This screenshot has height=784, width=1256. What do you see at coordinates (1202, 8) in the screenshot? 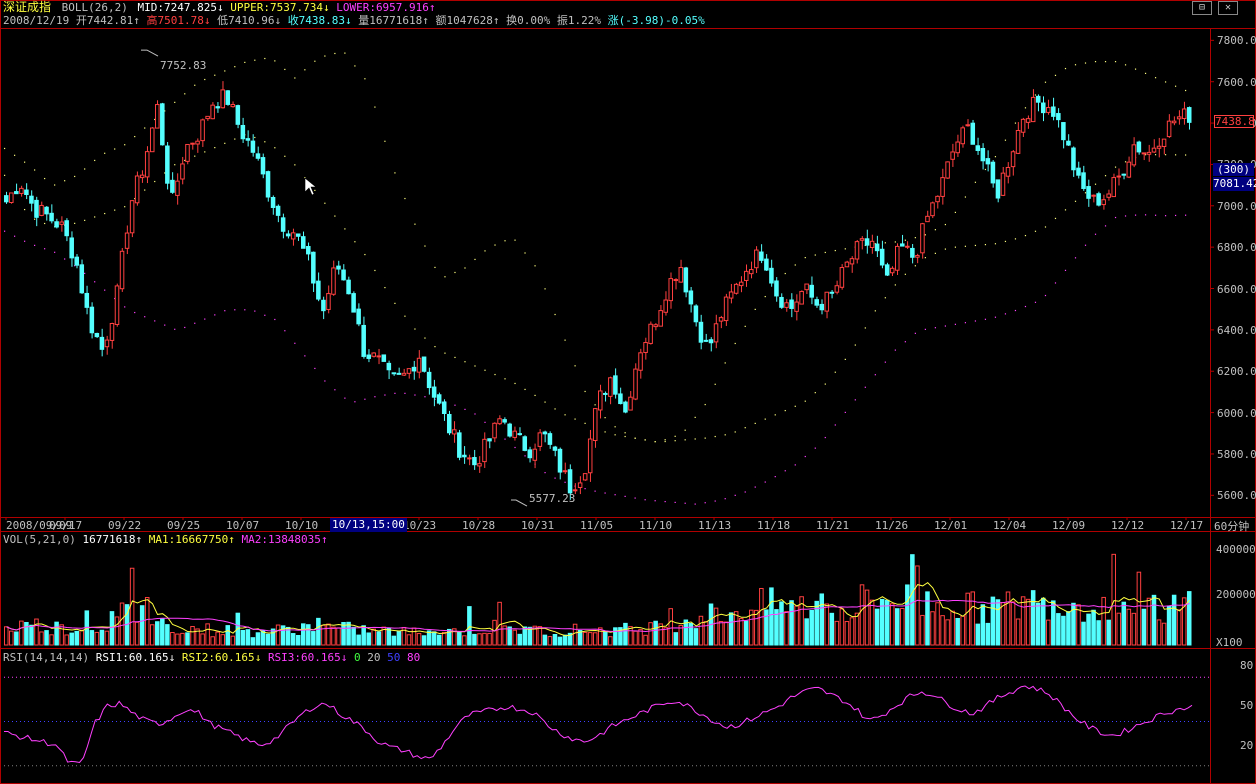
I see `restore-window-button: ⊟` at bounding box center [1202, 8].